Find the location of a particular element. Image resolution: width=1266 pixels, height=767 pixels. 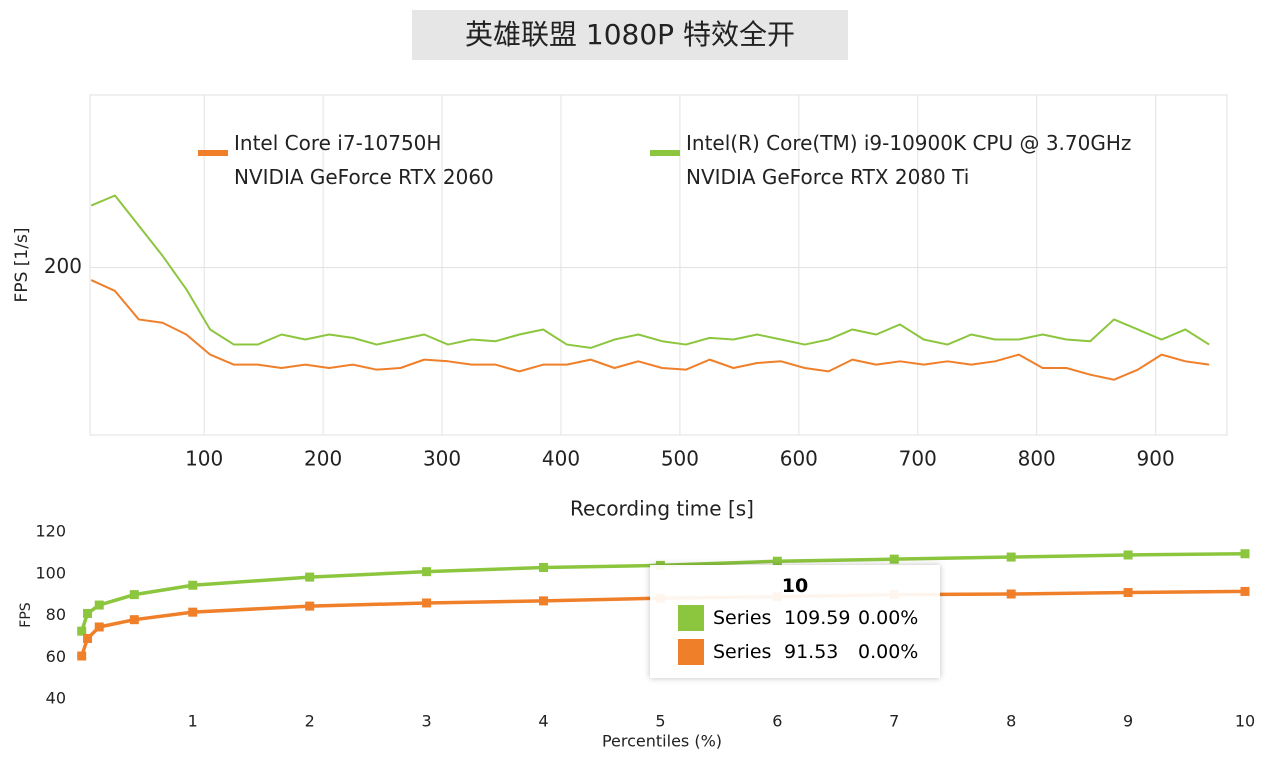

y-axis-label: FPS [1/s] is located at coordinates (22, 265).